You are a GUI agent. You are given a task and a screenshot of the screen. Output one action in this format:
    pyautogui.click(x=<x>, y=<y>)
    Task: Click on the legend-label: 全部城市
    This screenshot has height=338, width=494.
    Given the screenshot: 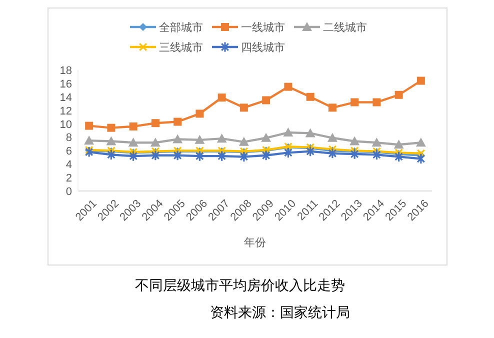 What is the action you would take?
    pyautogui.click(x=181, y=27)
    